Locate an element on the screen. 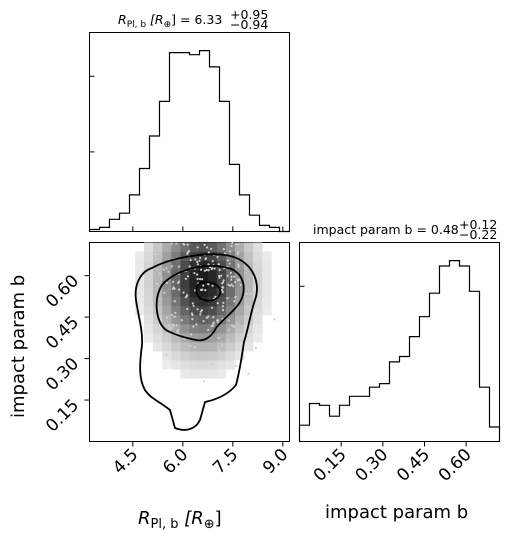 The image size is (512, 539). xlabel-R-unit-sub: ⊕ is located at coordinates (209, 524).